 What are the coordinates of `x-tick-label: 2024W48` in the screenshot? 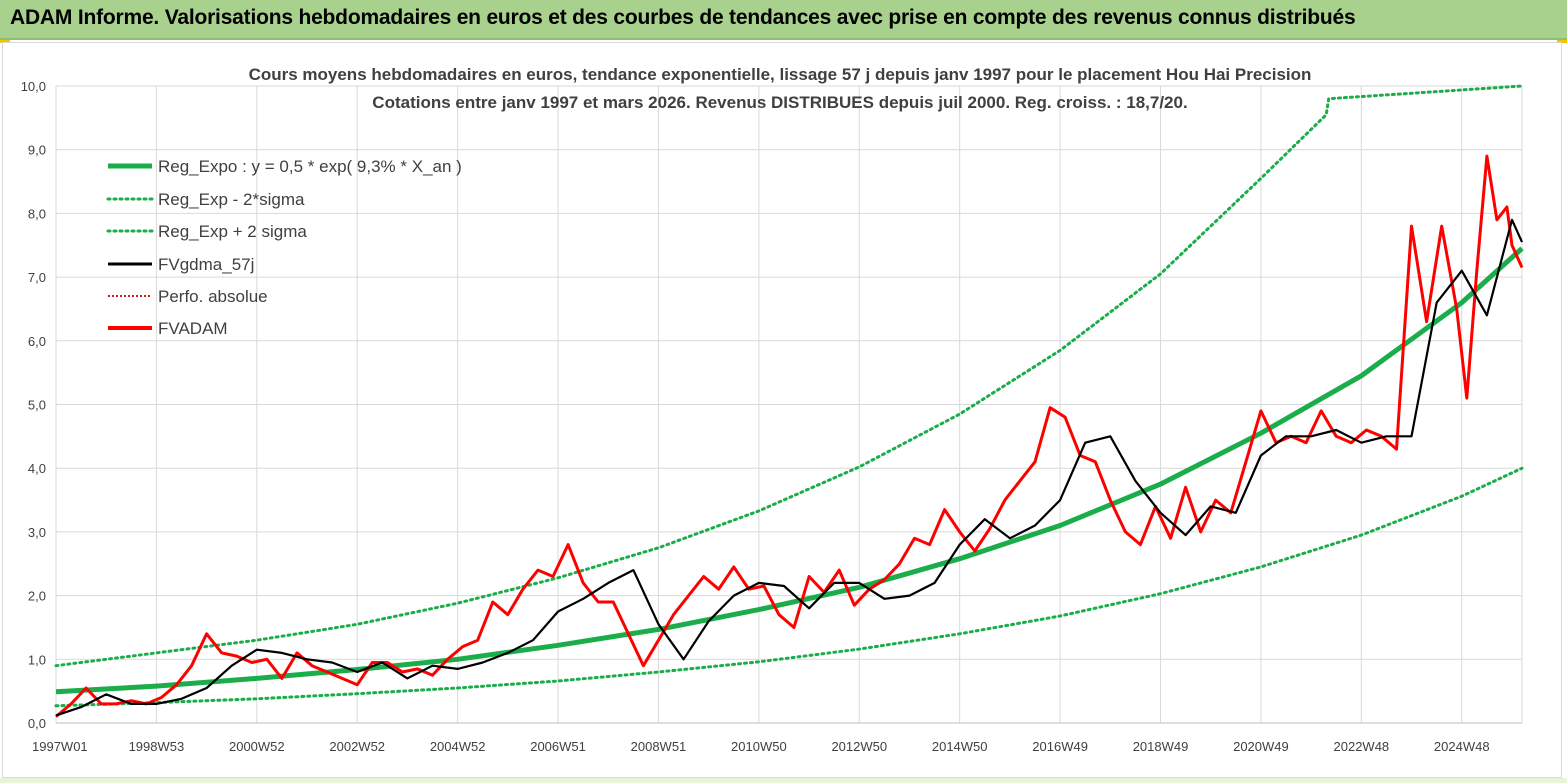 It's located at (1462, 746).